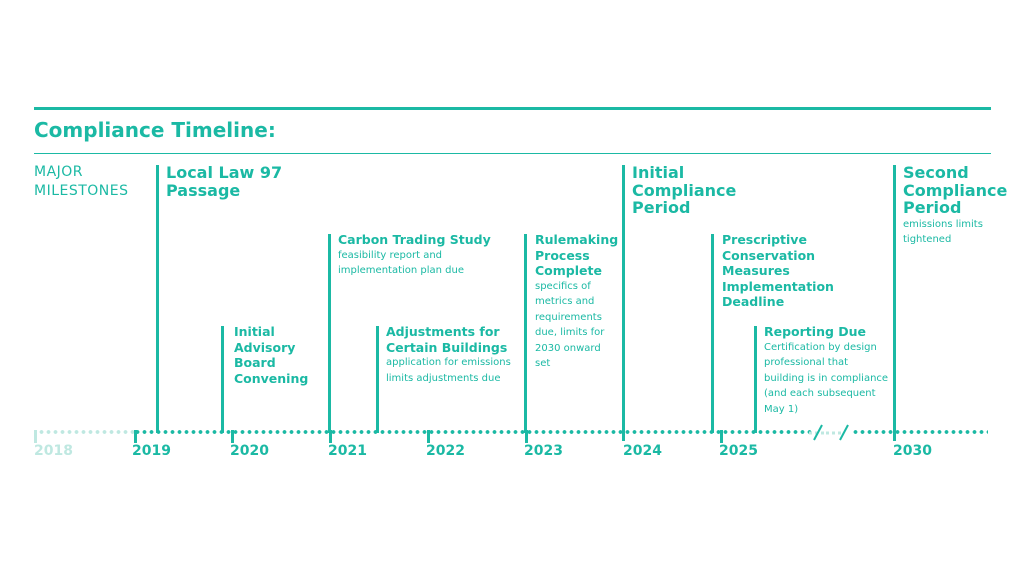  Describe the element at coordinates (347, 451) in the screenshot. I see `year-label: 2021` at that location.